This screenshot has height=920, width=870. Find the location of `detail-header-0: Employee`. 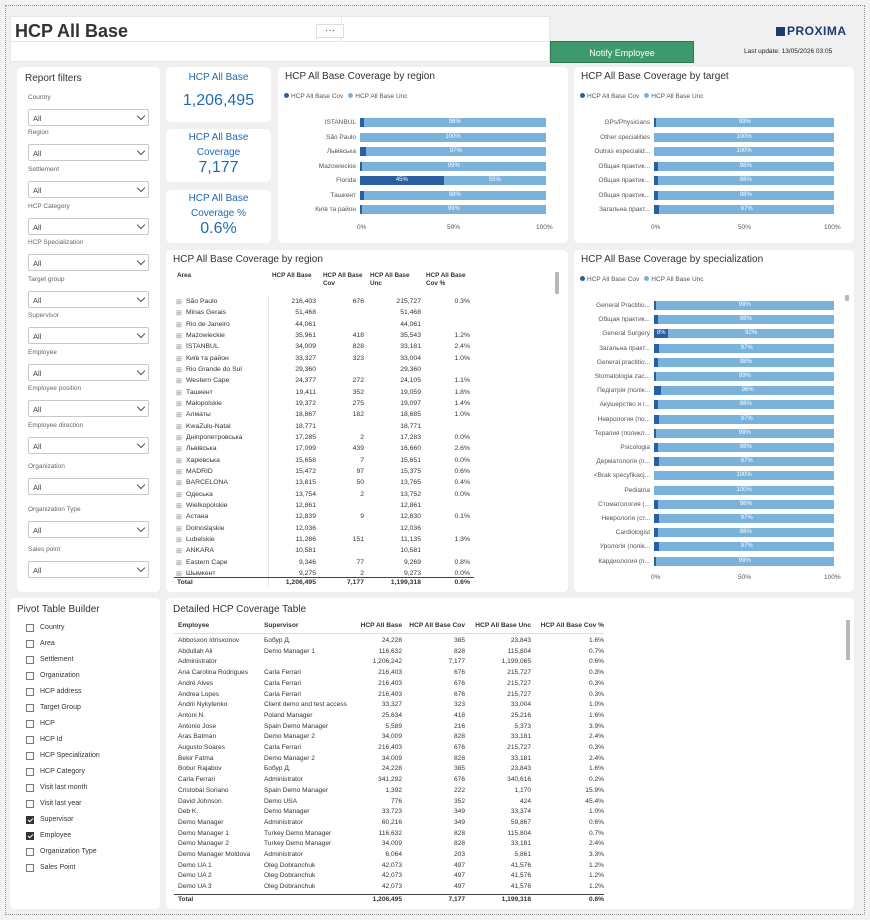

detail-header-0: Employee is located at coordinates (194, 625).